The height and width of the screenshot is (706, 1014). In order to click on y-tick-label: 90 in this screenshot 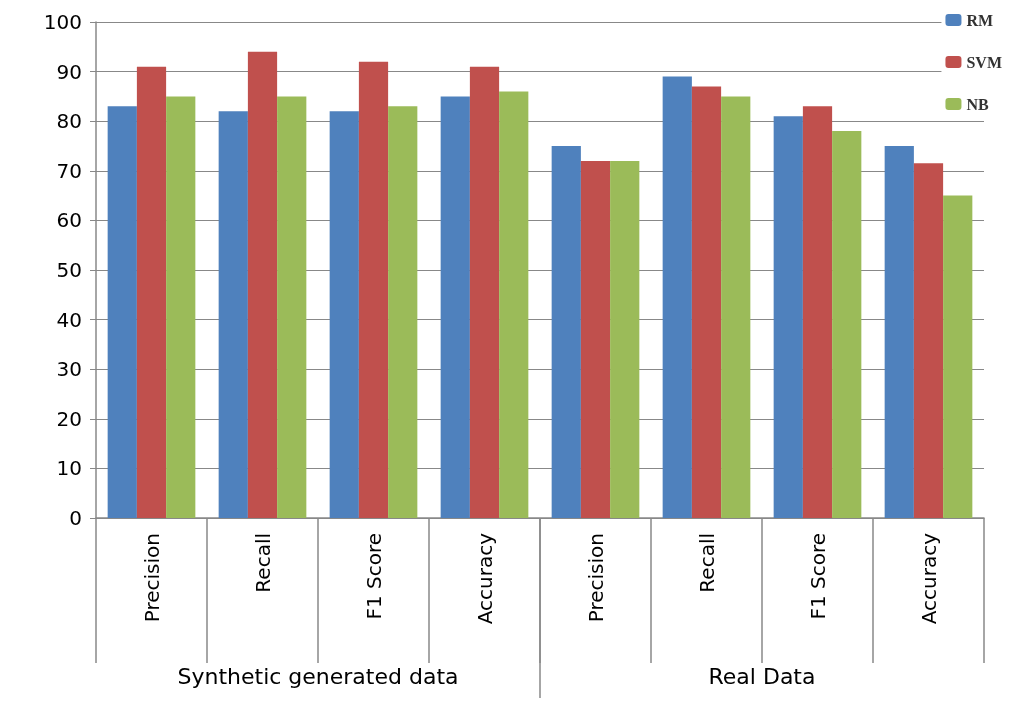, I will do `click(69, 71)`.